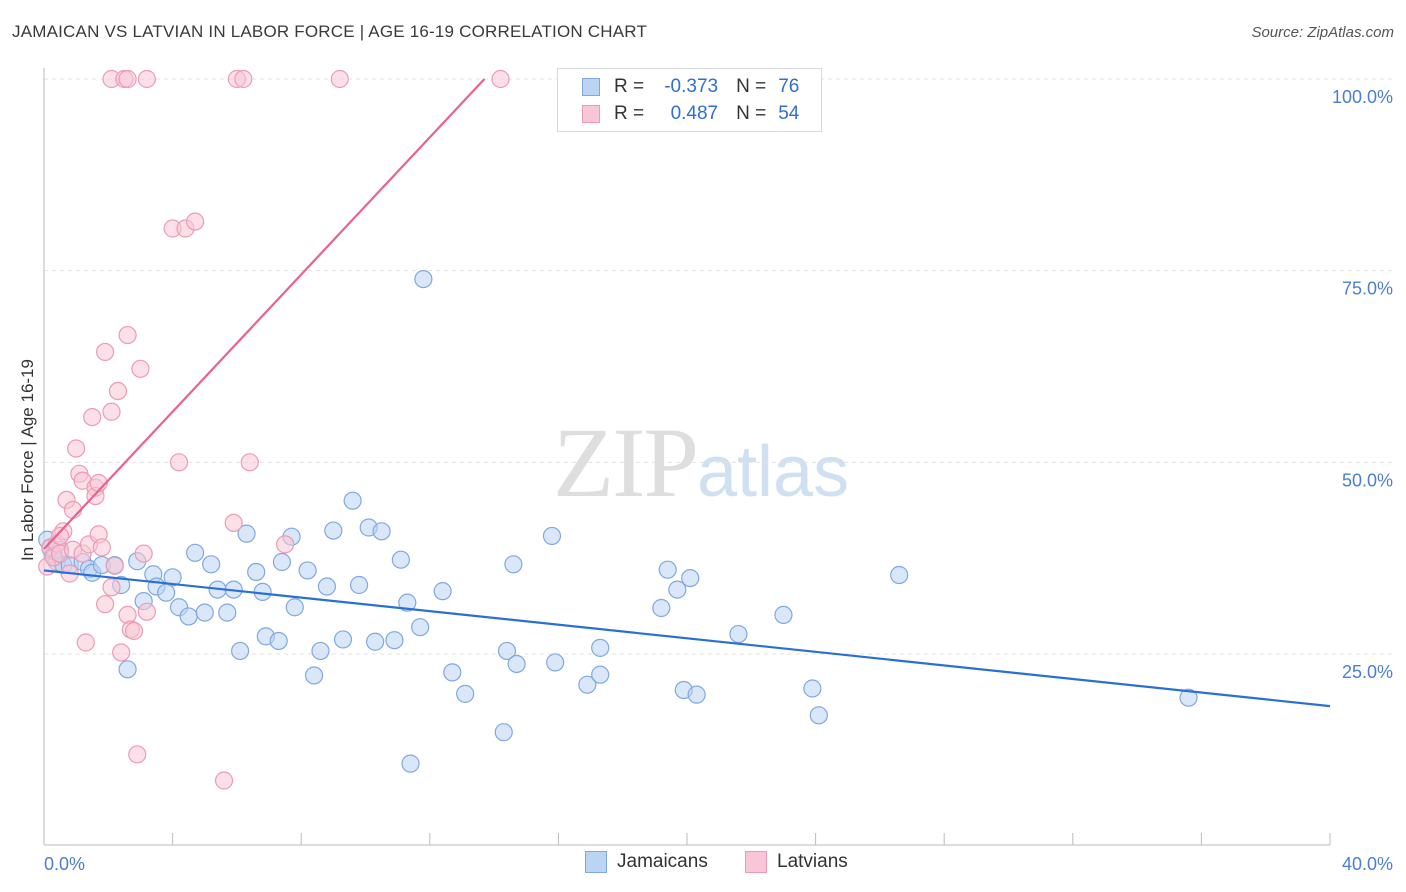  Describe the element at coordinates (789, 113) in the screenshot. I see `latvians-n-value: 54` at that location.